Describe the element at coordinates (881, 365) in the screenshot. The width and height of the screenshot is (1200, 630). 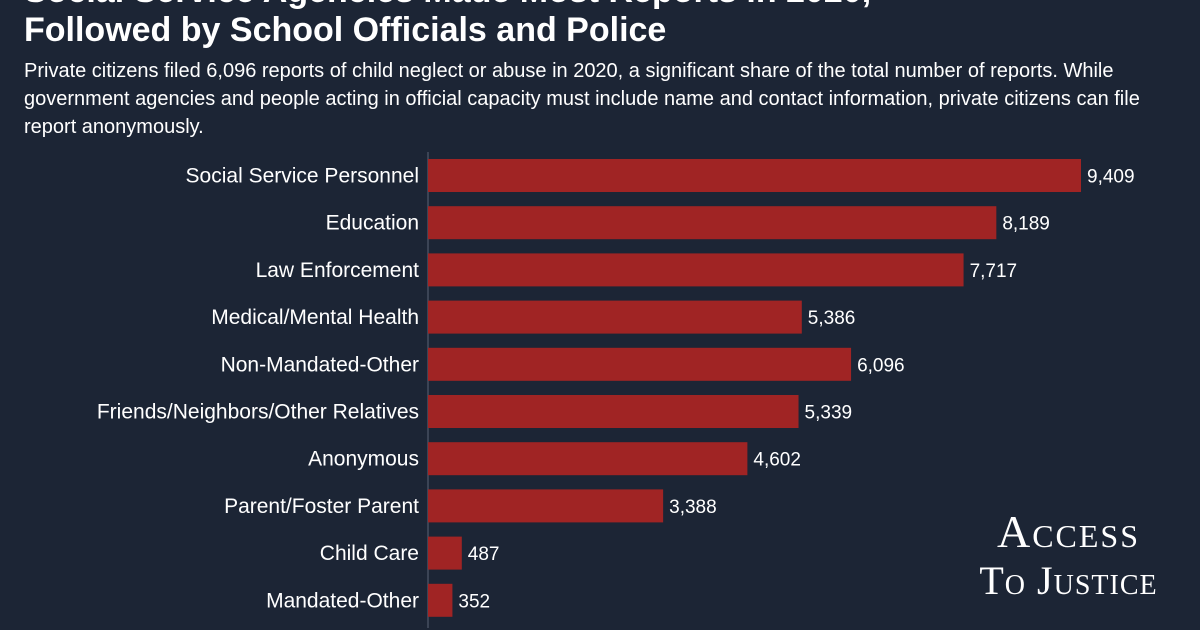
I see `value-label: 6,096` at that location.